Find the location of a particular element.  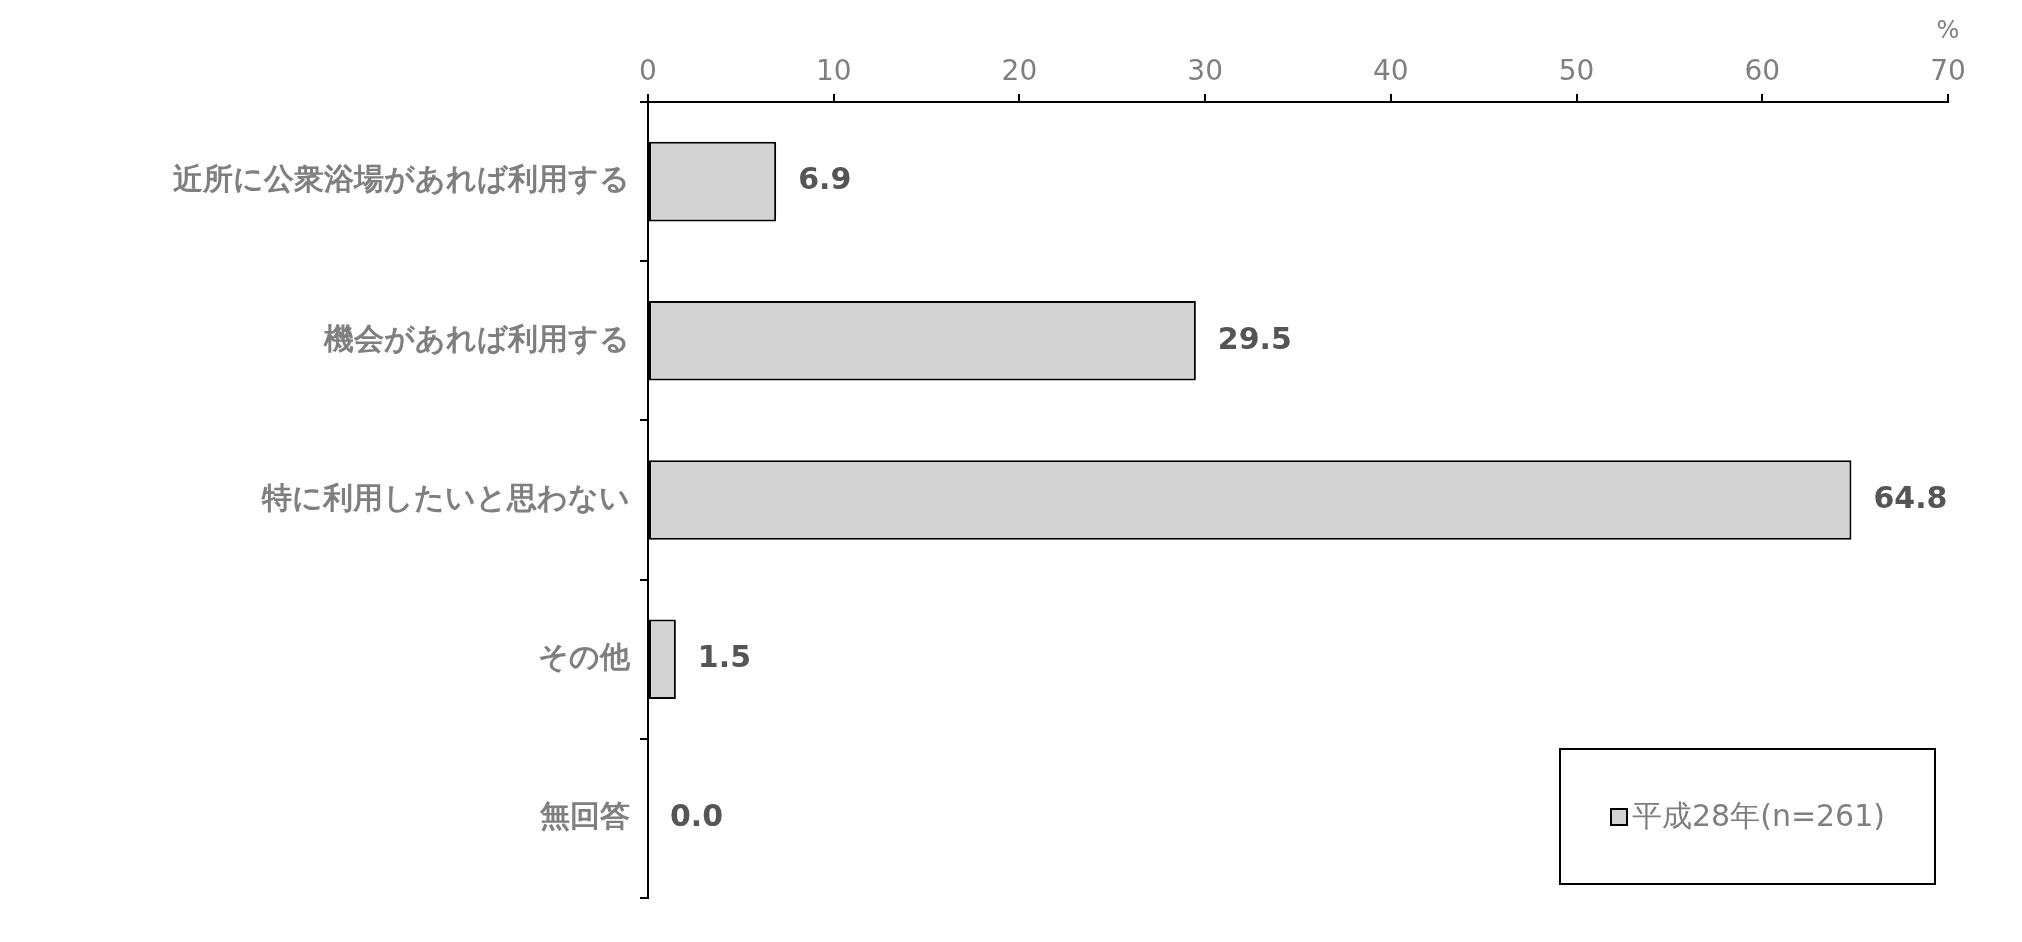

x-tick-label: 50 is located at coordinates (1576, 71).